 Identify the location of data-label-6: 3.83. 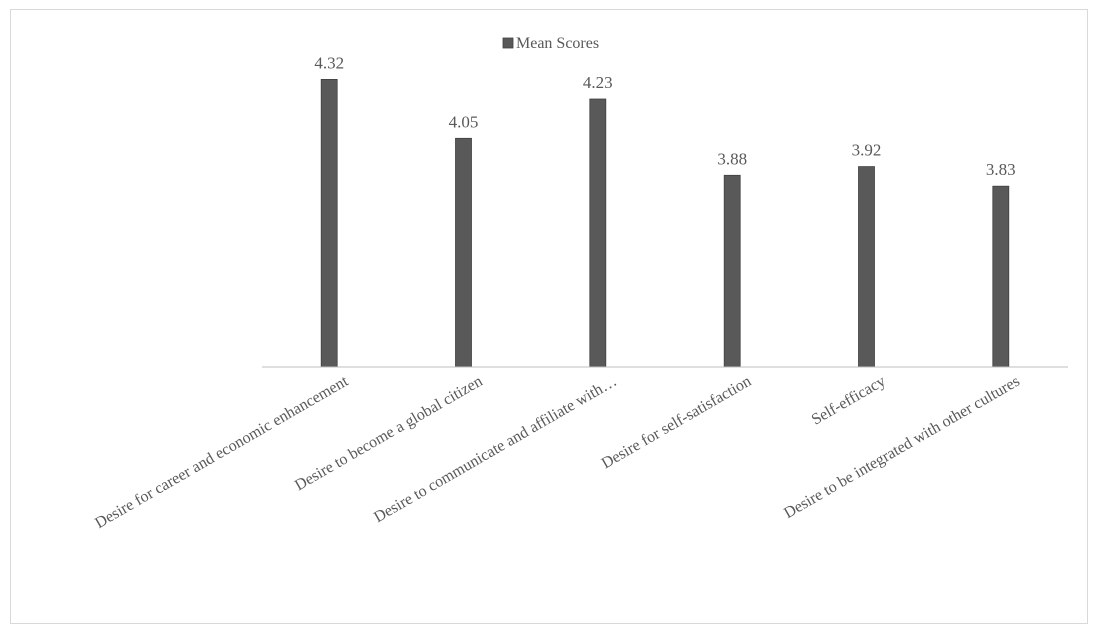
(1001, 169).